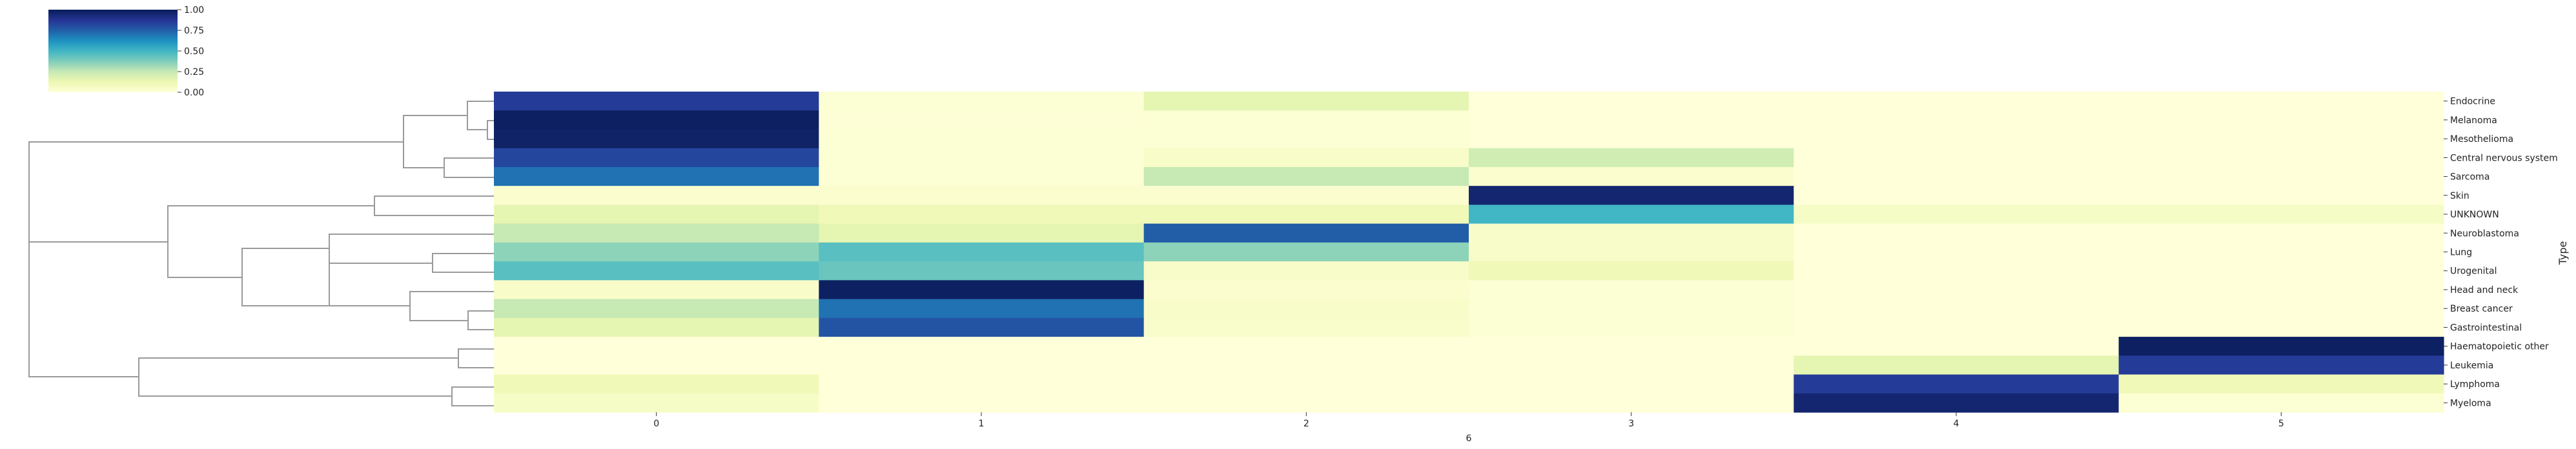 Image resolution: width=2576 pixels, height=449 pixels. I want to click on row-label-melanoma: Melanoma, so click(2473, 120).